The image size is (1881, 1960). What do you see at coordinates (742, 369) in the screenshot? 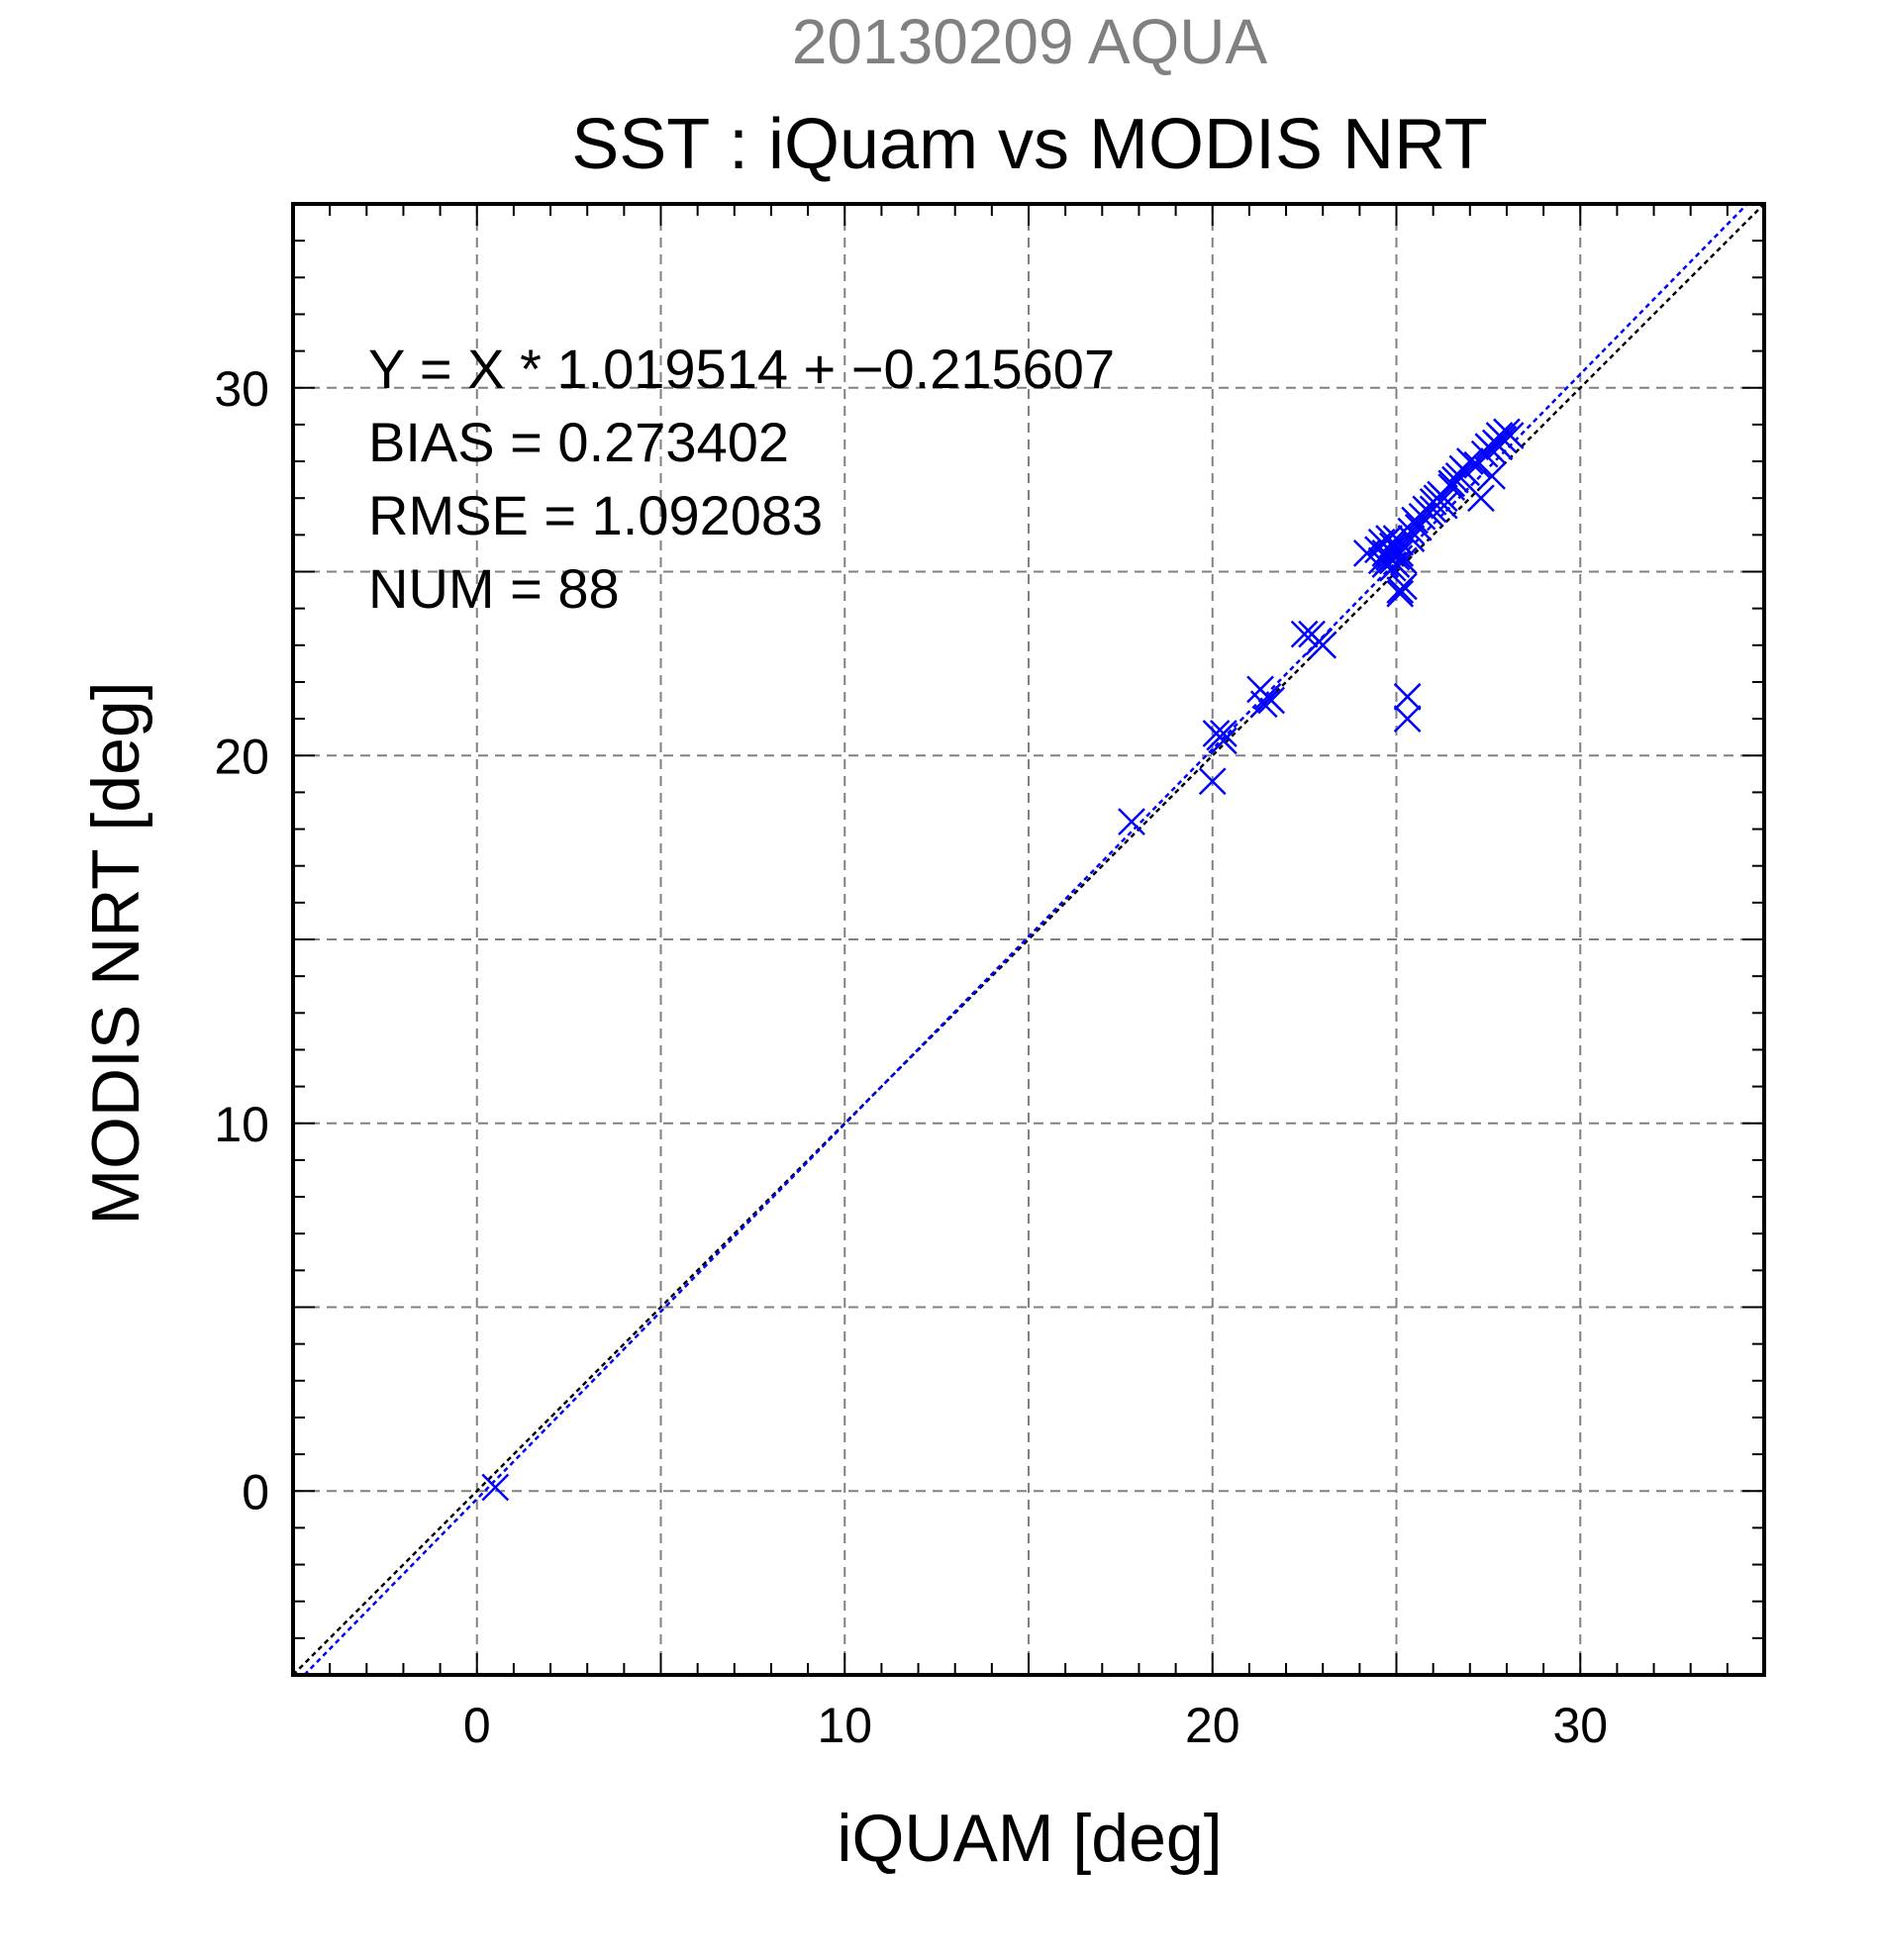
I see `stats-line-regression: Y = X * 1.019514 + −0.215607` at bounding box center [742, 369].